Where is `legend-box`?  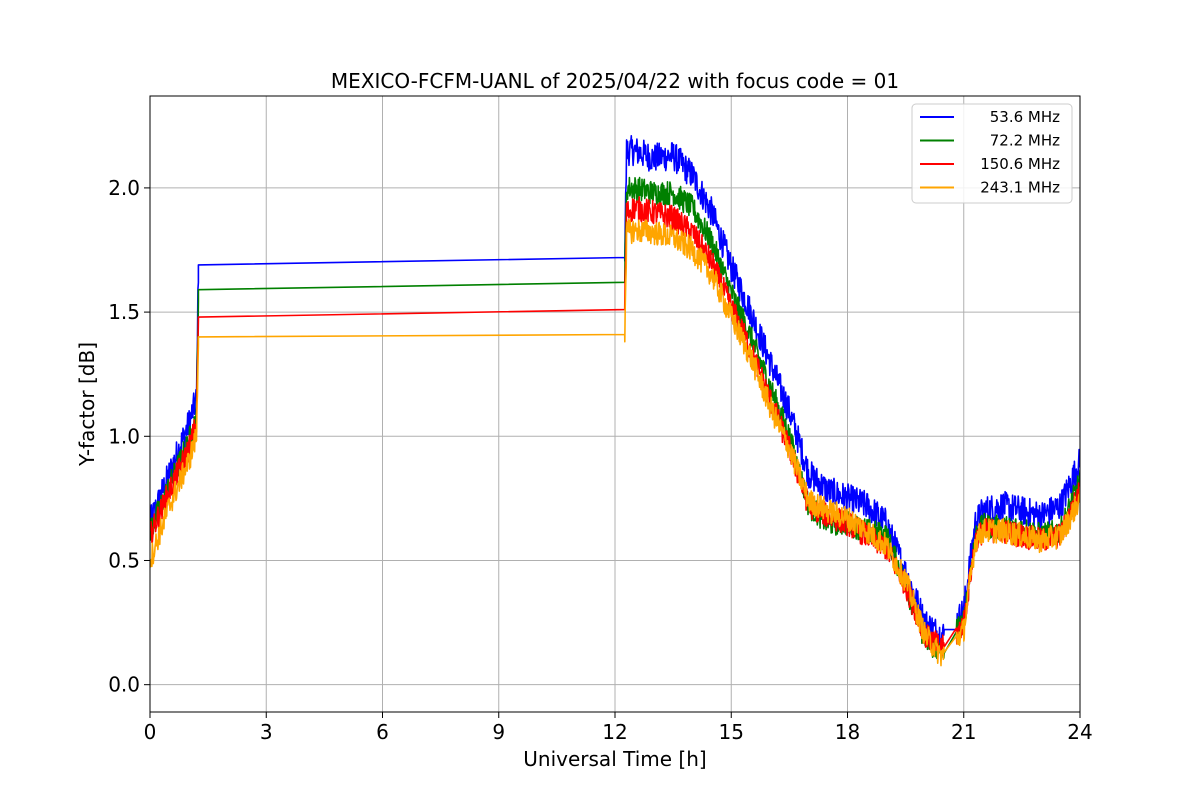 legend-box is located at coordinates (992, 153).